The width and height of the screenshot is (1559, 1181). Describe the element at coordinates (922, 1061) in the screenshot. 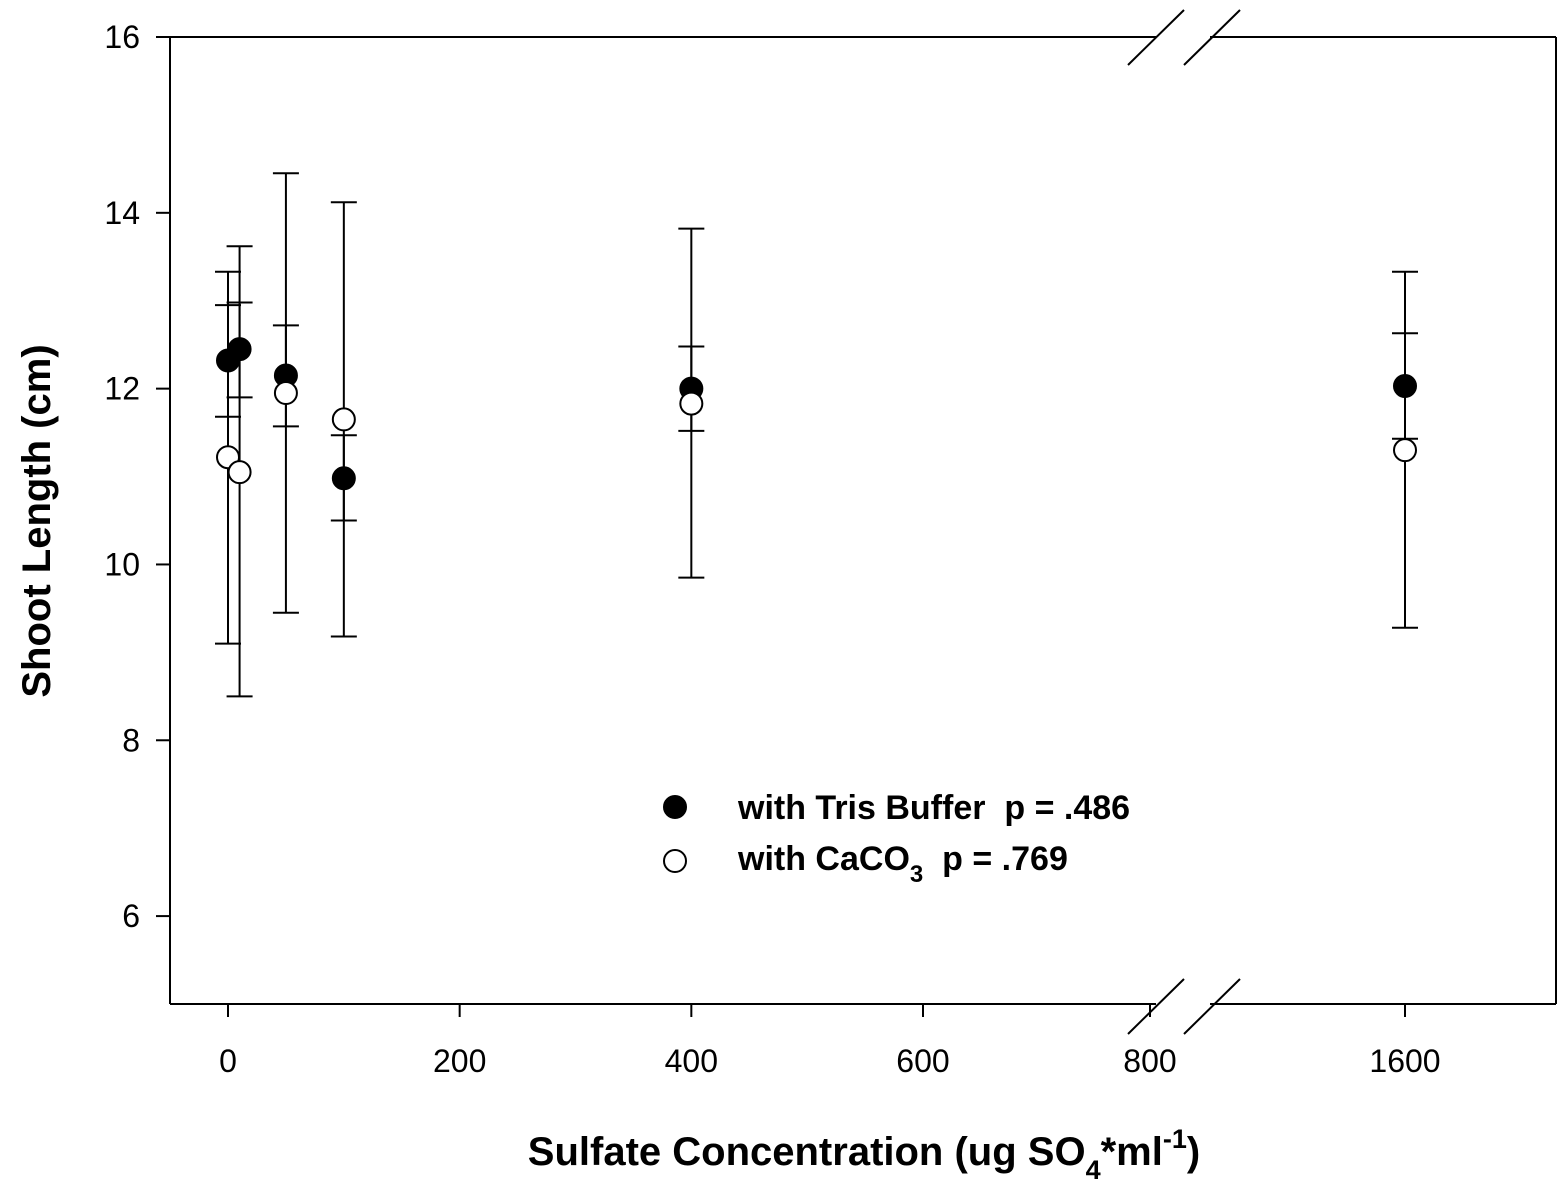

I see `x-tick-label: 600` at that location.